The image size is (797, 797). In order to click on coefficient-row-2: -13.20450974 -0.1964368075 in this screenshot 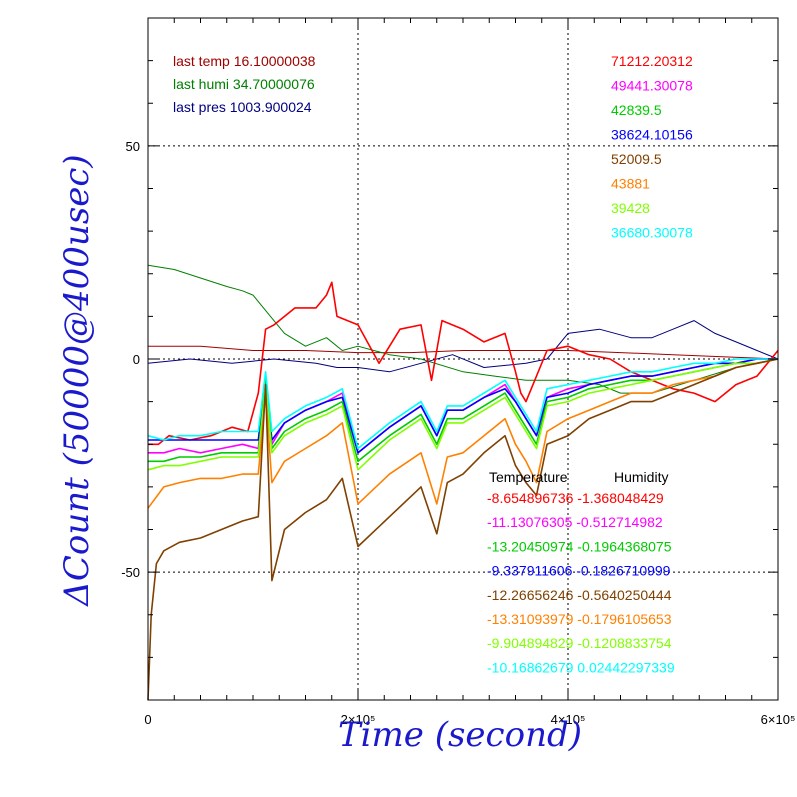, I will do `click(579, 546)`.